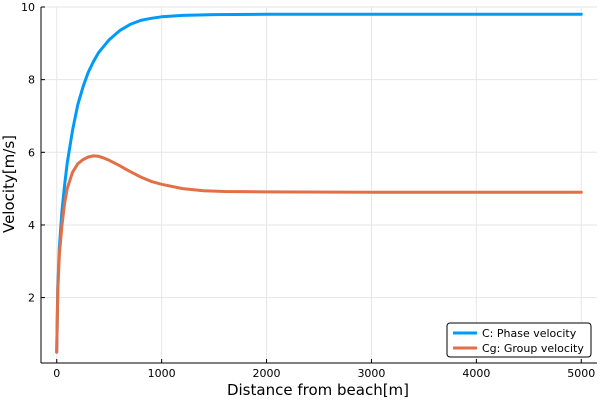 Image resolution: width=600 pixels, height=400 pixels. What do you see at coordinates (28, 7) in the screenshot?
I see `y-tick-label-4: 10` at bounding box center [28, 7].